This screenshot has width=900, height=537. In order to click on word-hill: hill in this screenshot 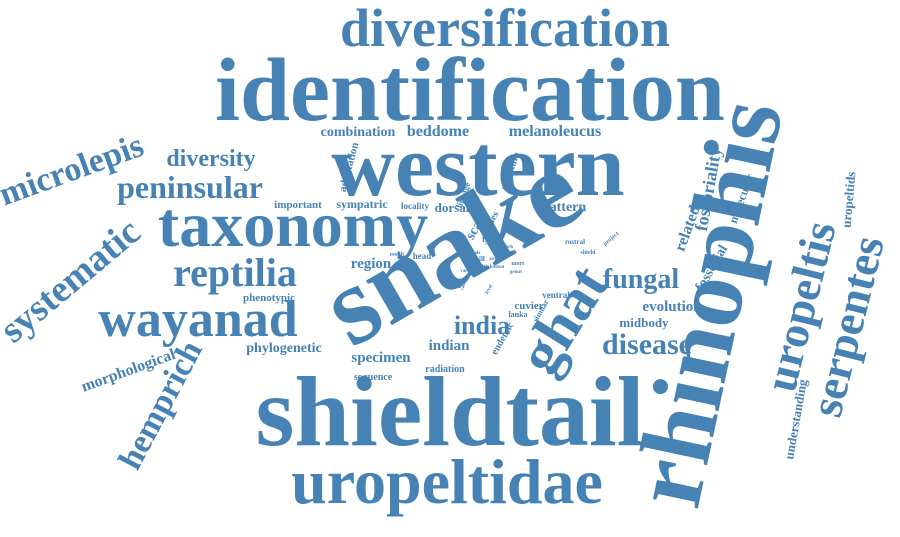, I will do `click(480, 259)`.